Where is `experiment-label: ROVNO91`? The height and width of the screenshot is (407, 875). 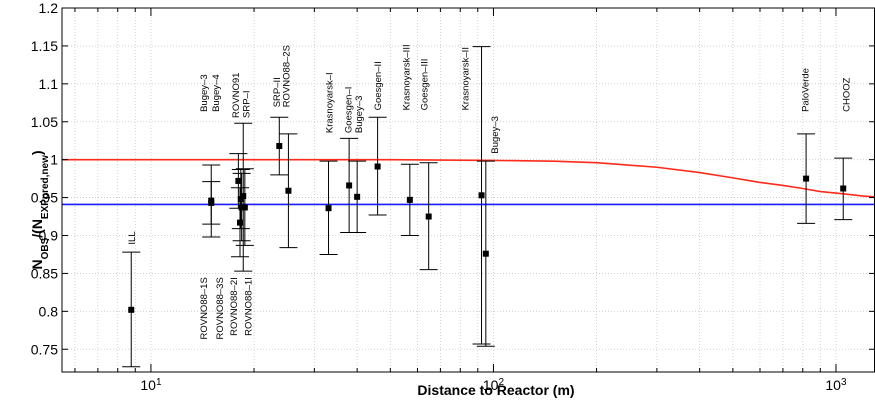 experiment-label: ROVNO91 is located at coordinates (236, 95).